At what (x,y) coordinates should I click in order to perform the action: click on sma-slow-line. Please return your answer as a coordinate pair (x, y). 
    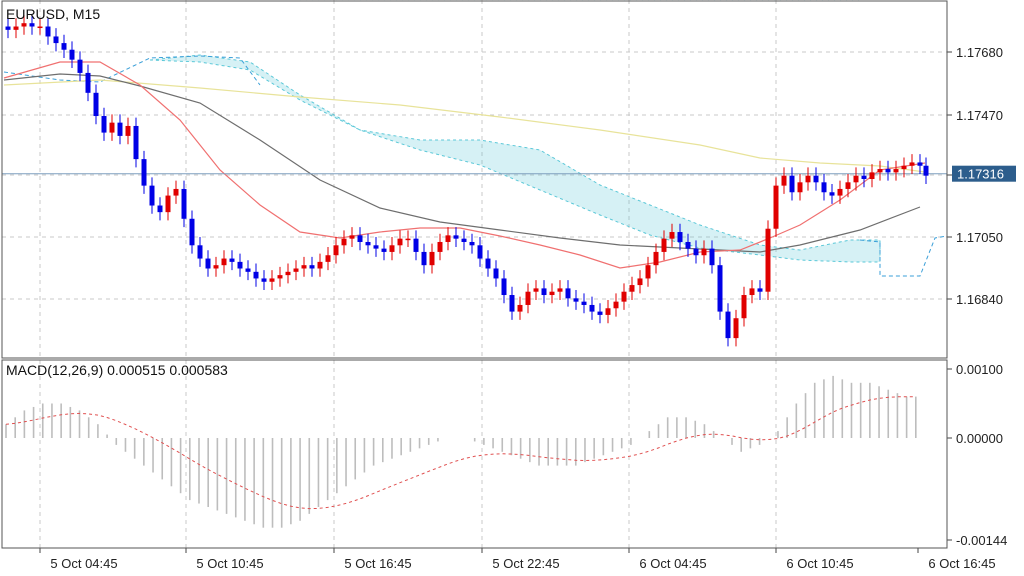
    Looking at the image, I should click on (464, 126).